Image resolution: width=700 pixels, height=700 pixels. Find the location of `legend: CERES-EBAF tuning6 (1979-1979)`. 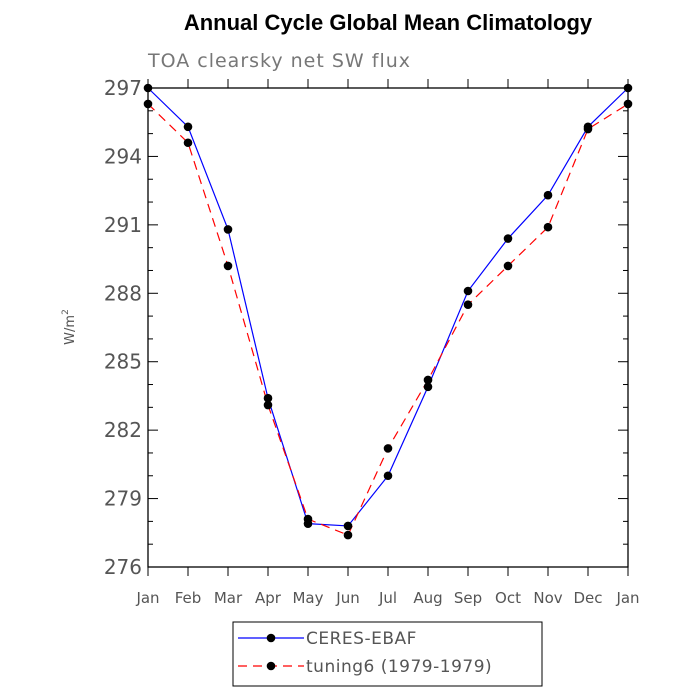

legend: CERES-EBAF tuning6 (1979-1979) is located at coordinates (387, 654).